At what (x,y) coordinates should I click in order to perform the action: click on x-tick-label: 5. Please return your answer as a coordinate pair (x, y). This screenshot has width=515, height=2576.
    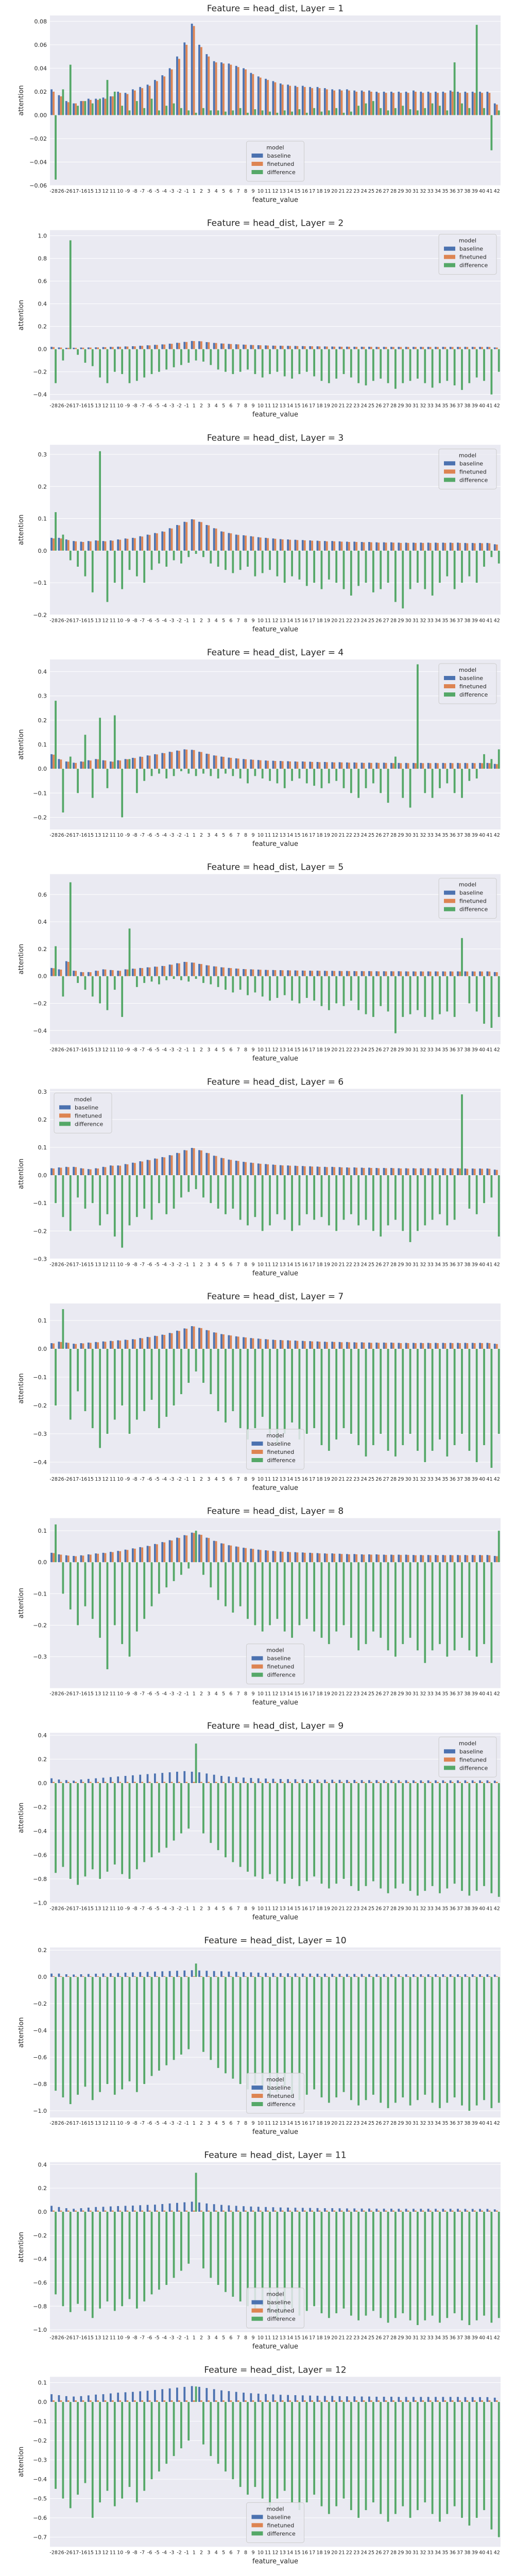
    Looking at the image, I should click on (223, 2552).